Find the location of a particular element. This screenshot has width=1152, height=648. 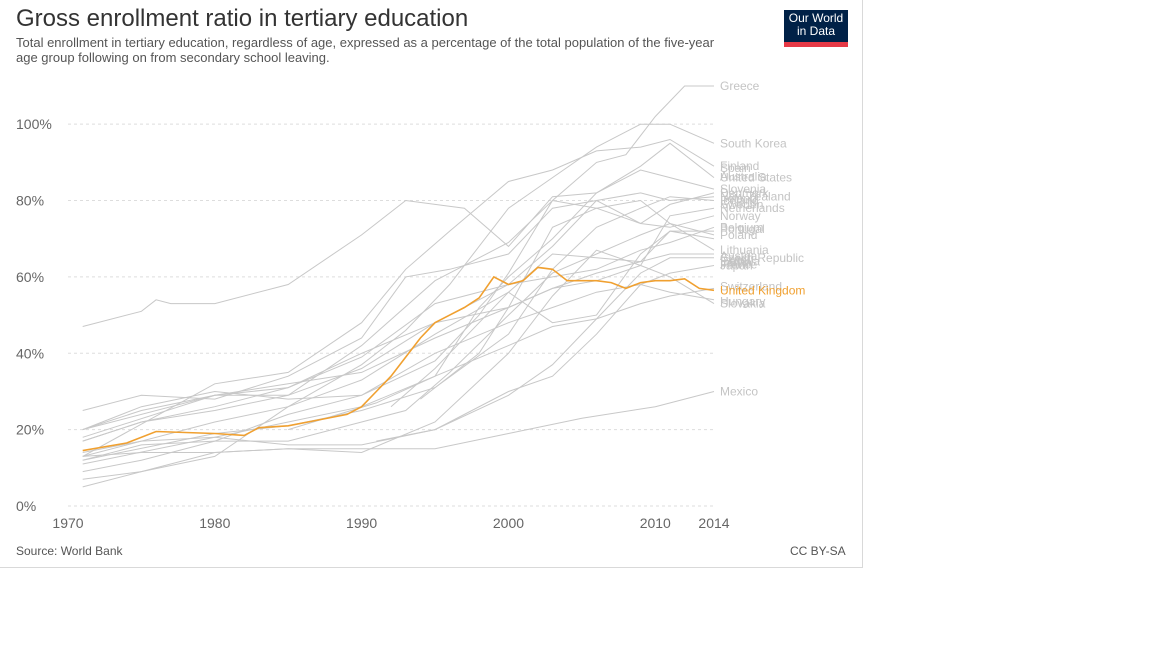

x-tick-label: 2014 is located at coordinates (713, 523).